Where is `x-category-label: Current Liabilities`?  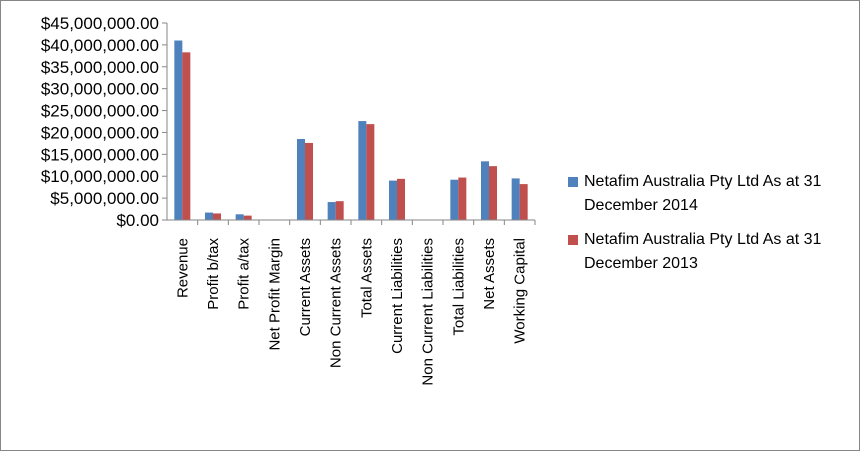
x-category-label: Current Liabilities is located at coordinates (397, 296).